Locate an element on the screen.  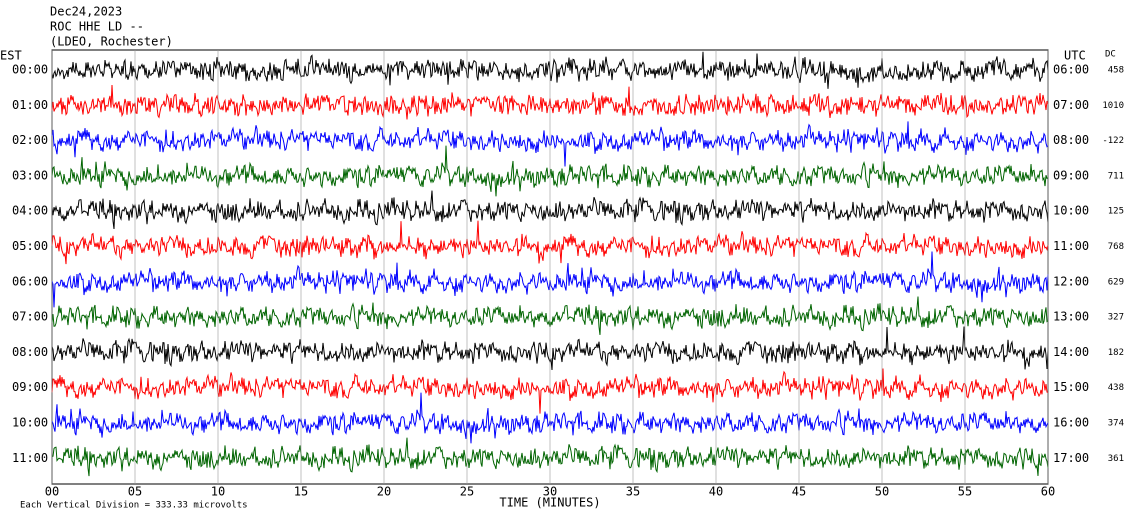
utc-label: 12:00 is located at coordinates (1071, 281).